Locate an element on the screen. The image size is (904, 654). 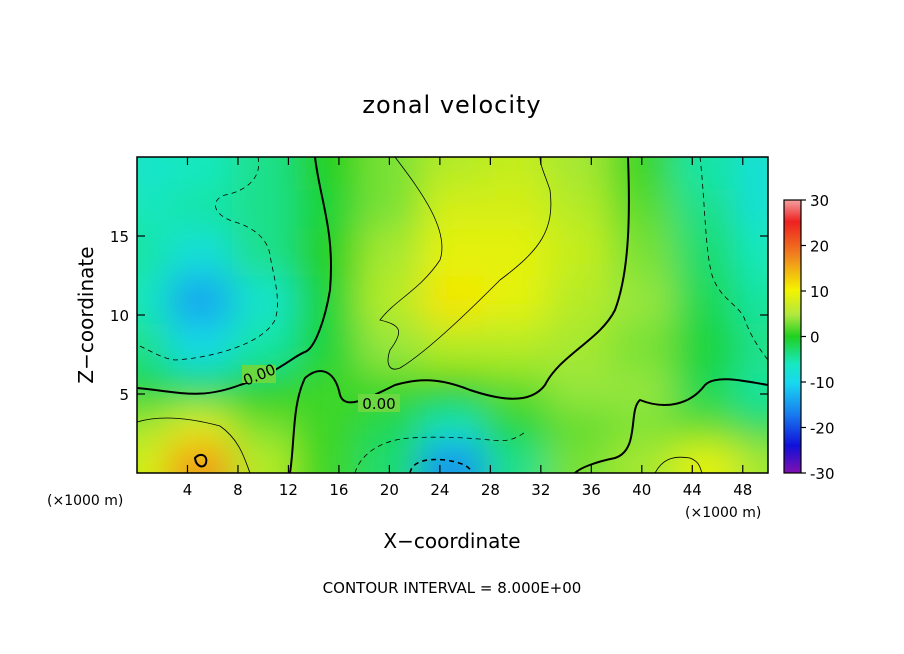
positive-contour-center is located at coordinates (465, 263).